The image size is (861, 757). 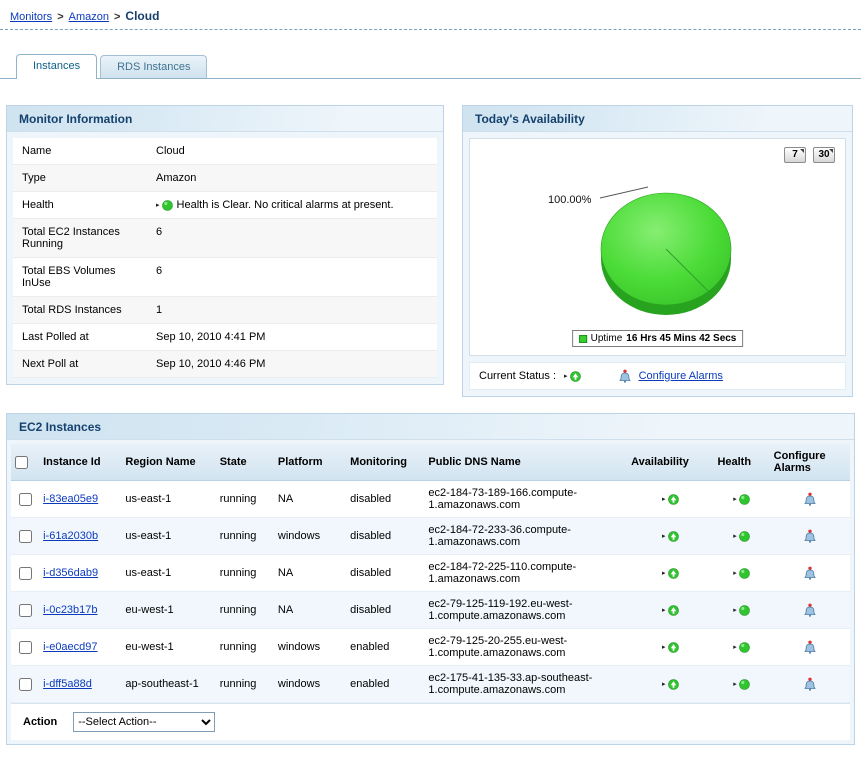 I want to click on tab-rds-instances: RDS Instances, so click(x=154, y=66).